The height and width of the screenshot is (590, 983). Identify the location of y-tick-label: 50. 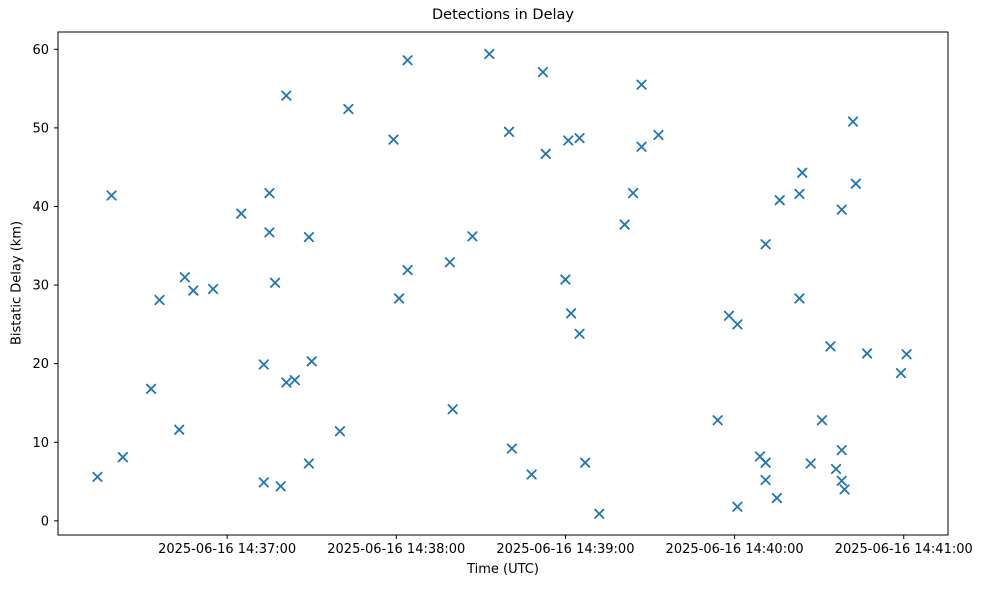
(40, 128).